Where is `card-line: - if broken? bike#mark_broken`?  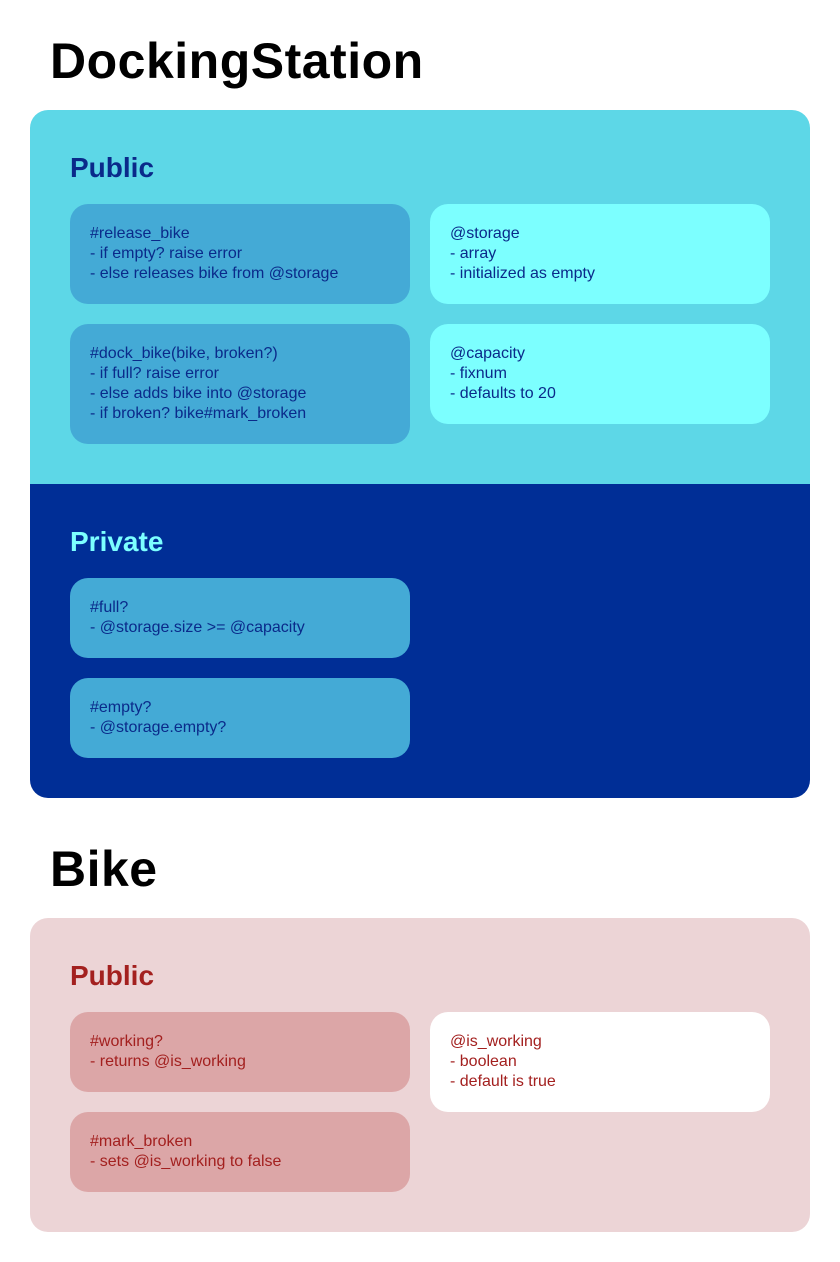 card-line: - if broken? bike#mark_broken is located at coordinates (198, 413).